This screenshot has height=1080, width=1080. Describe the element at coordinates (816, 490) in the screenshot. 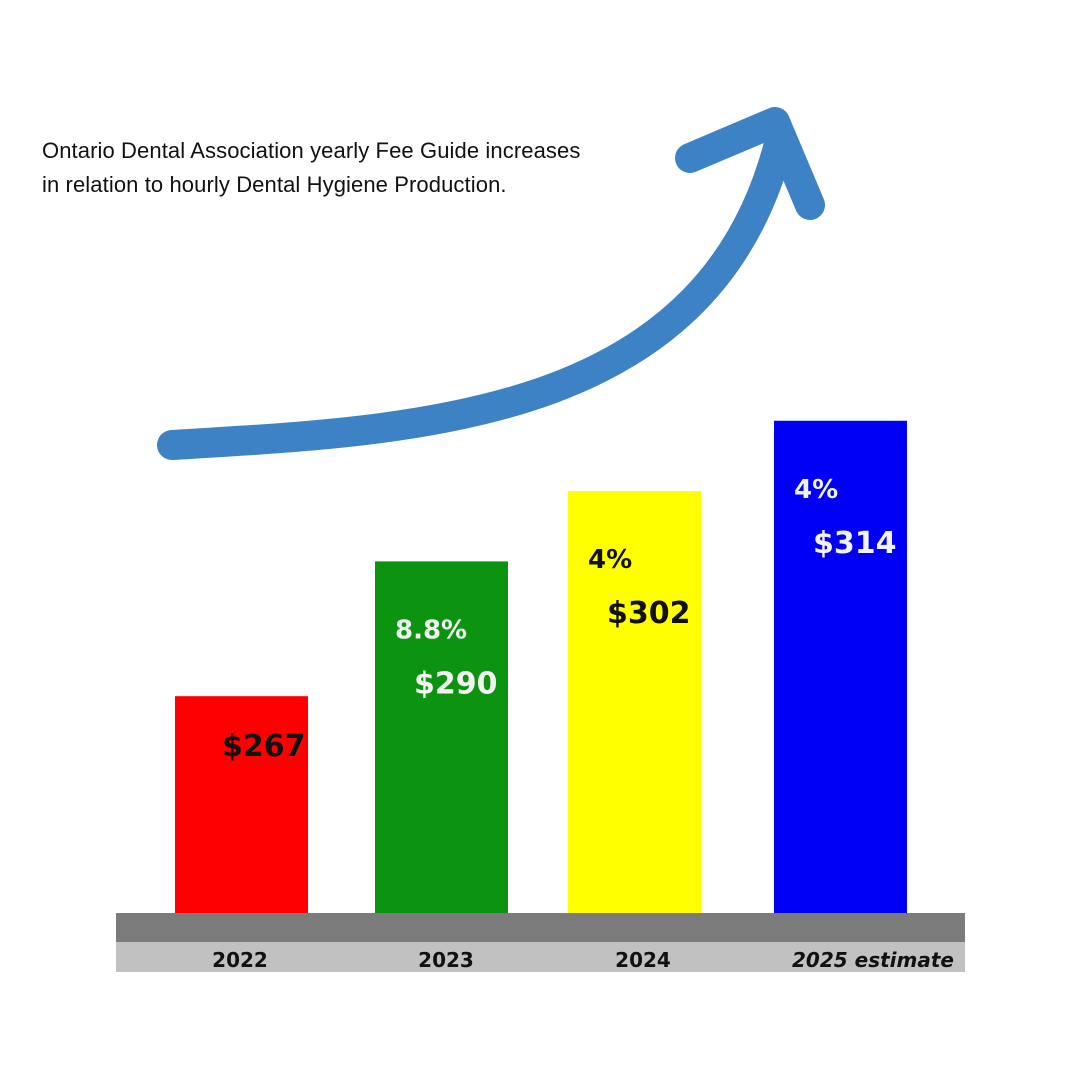

I see `percent-label-2025-estimate: 4%` at that location.